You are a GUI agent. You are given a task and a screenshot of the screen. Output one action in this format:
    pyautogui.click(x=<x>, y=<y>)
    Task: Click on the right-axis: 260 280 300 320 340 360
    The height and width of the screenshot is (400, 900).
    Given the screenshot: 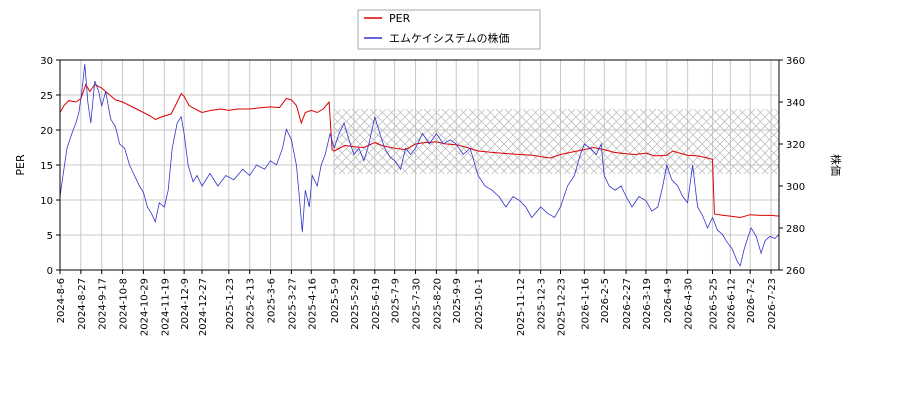 What is the action you would take?
    pyautogui.click(x=792, y=166)
    